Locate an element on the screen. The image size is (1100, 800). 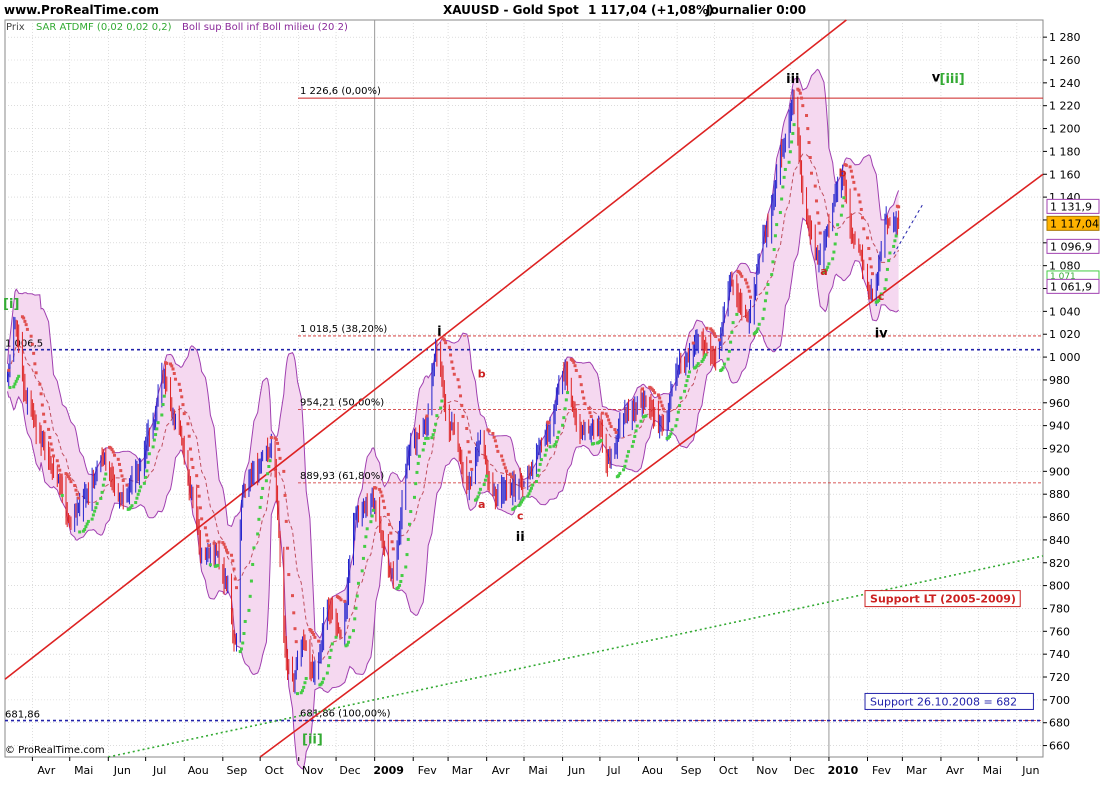
x-tick-label: Jul is located at coordinates (159, 770).